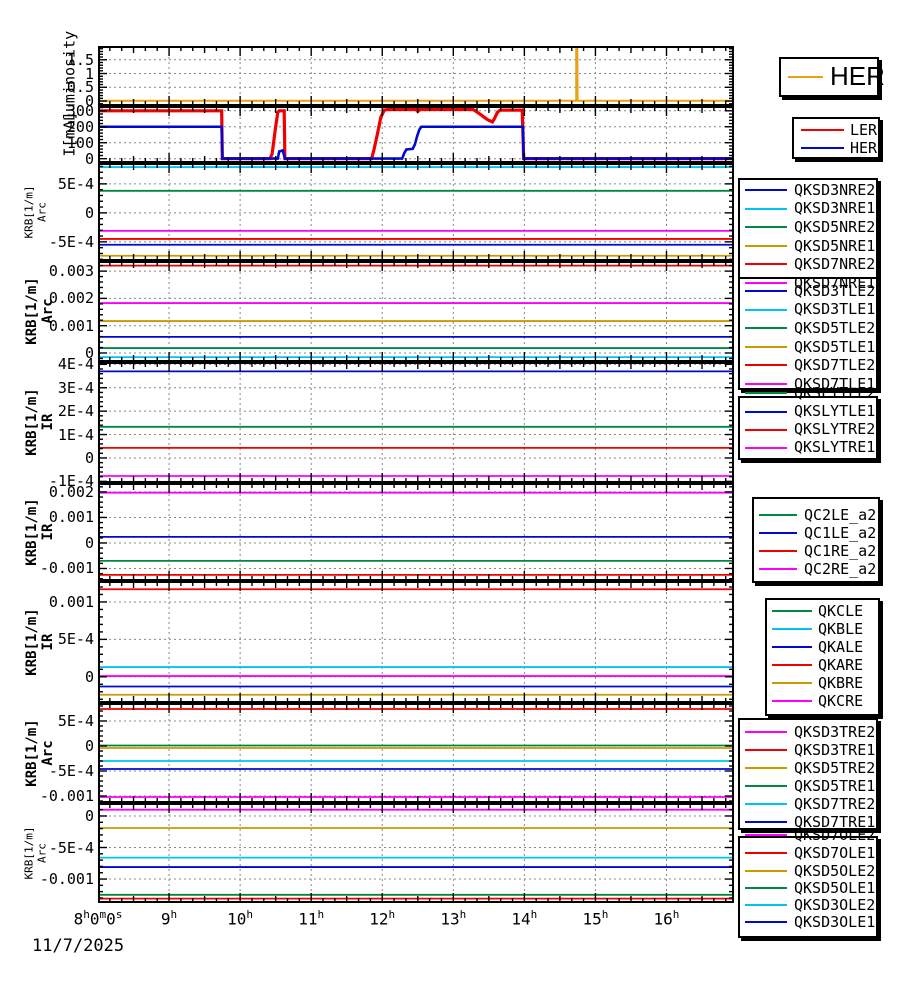  I want to click on y-tick-label: -5E-4, so click(71, 771).